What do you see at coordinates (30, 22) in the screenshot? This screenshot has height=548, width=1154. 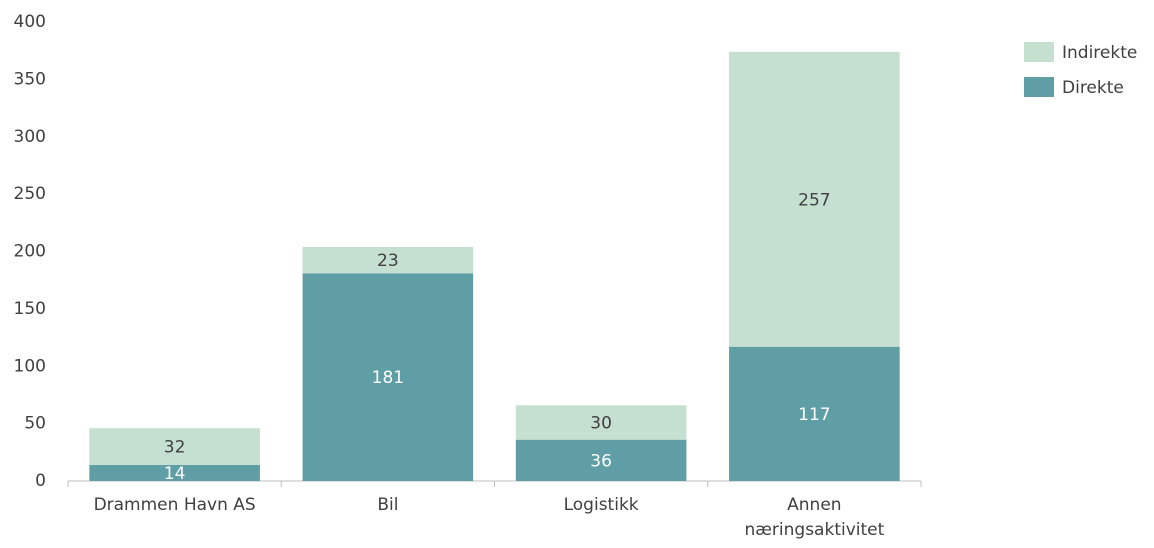 I see `y-tick-label: 400` at bounding box center [30, 22].